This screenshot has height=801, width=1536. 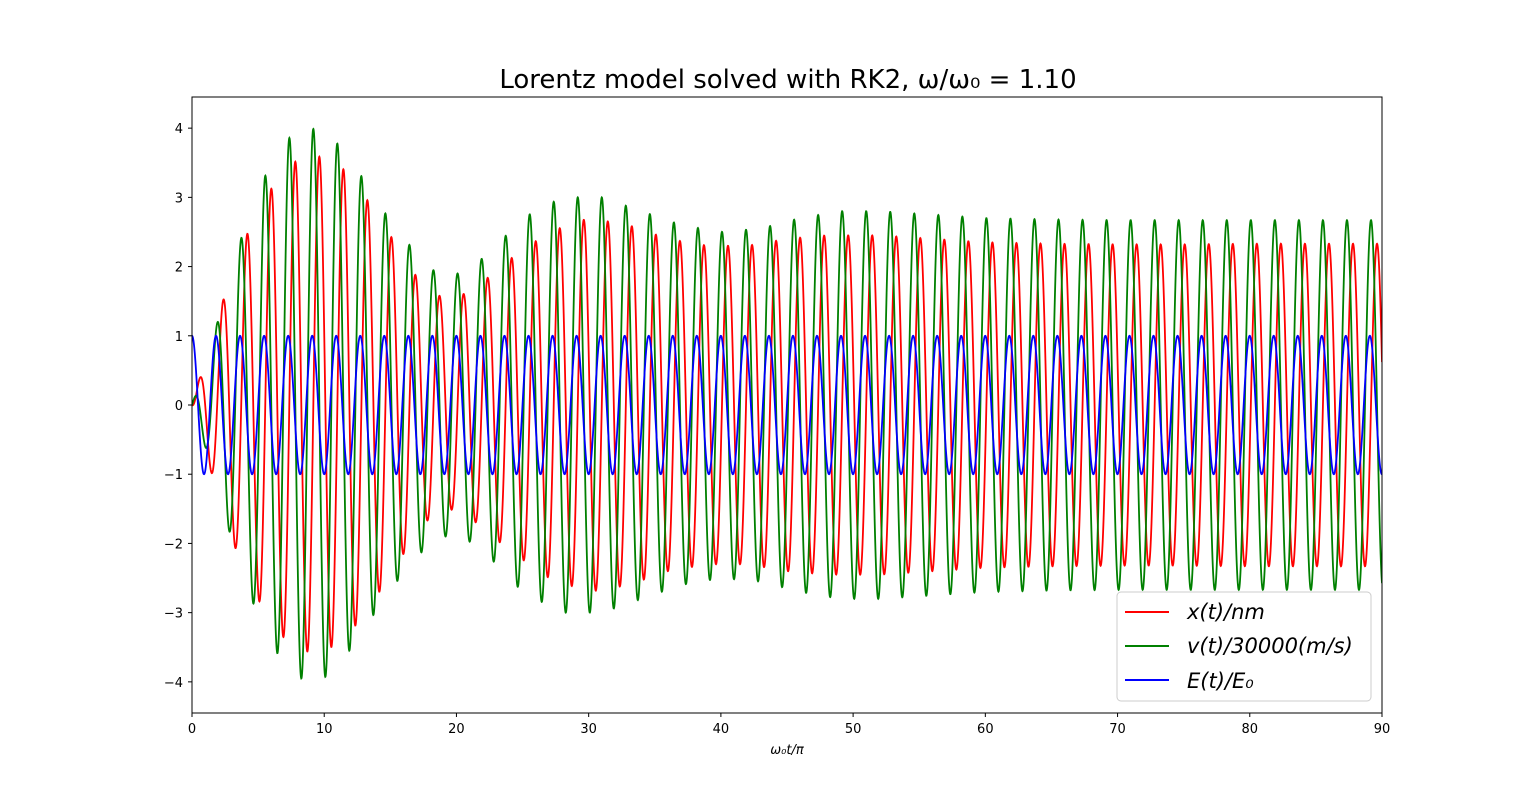 I want to click on y-tick-label: 0, so click(x=179, y=406).